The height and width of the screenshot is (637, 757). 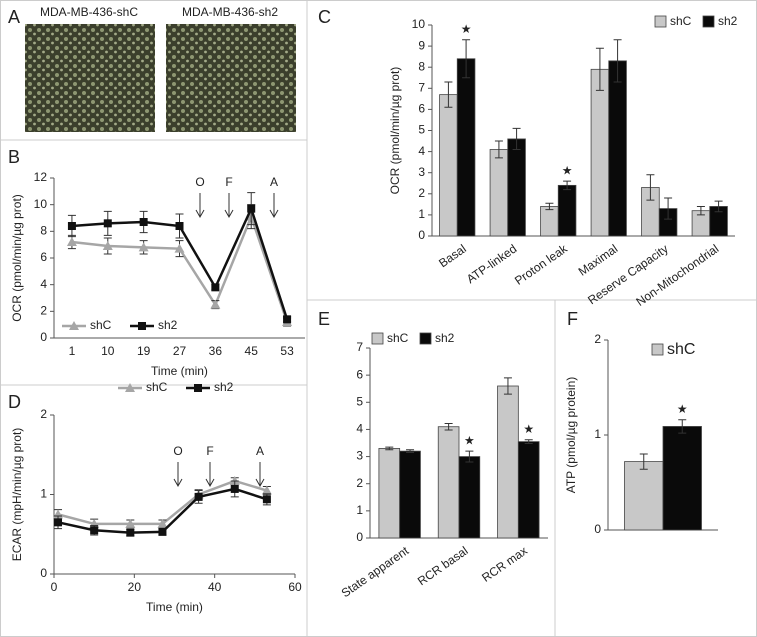 I want to click on x-tick-label: 27, so click(x=180, y=351).